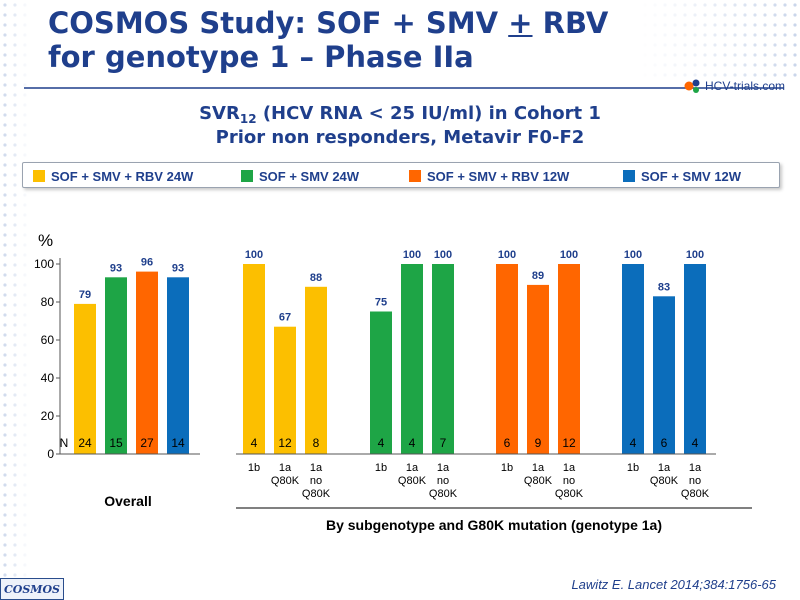 Image resolution: width=800 pixels, height=600 pixels. What do you see at coordinates (381, 303) in the screenshot?
I see `bar-value-label: 75` at bounding box center [381, 303].